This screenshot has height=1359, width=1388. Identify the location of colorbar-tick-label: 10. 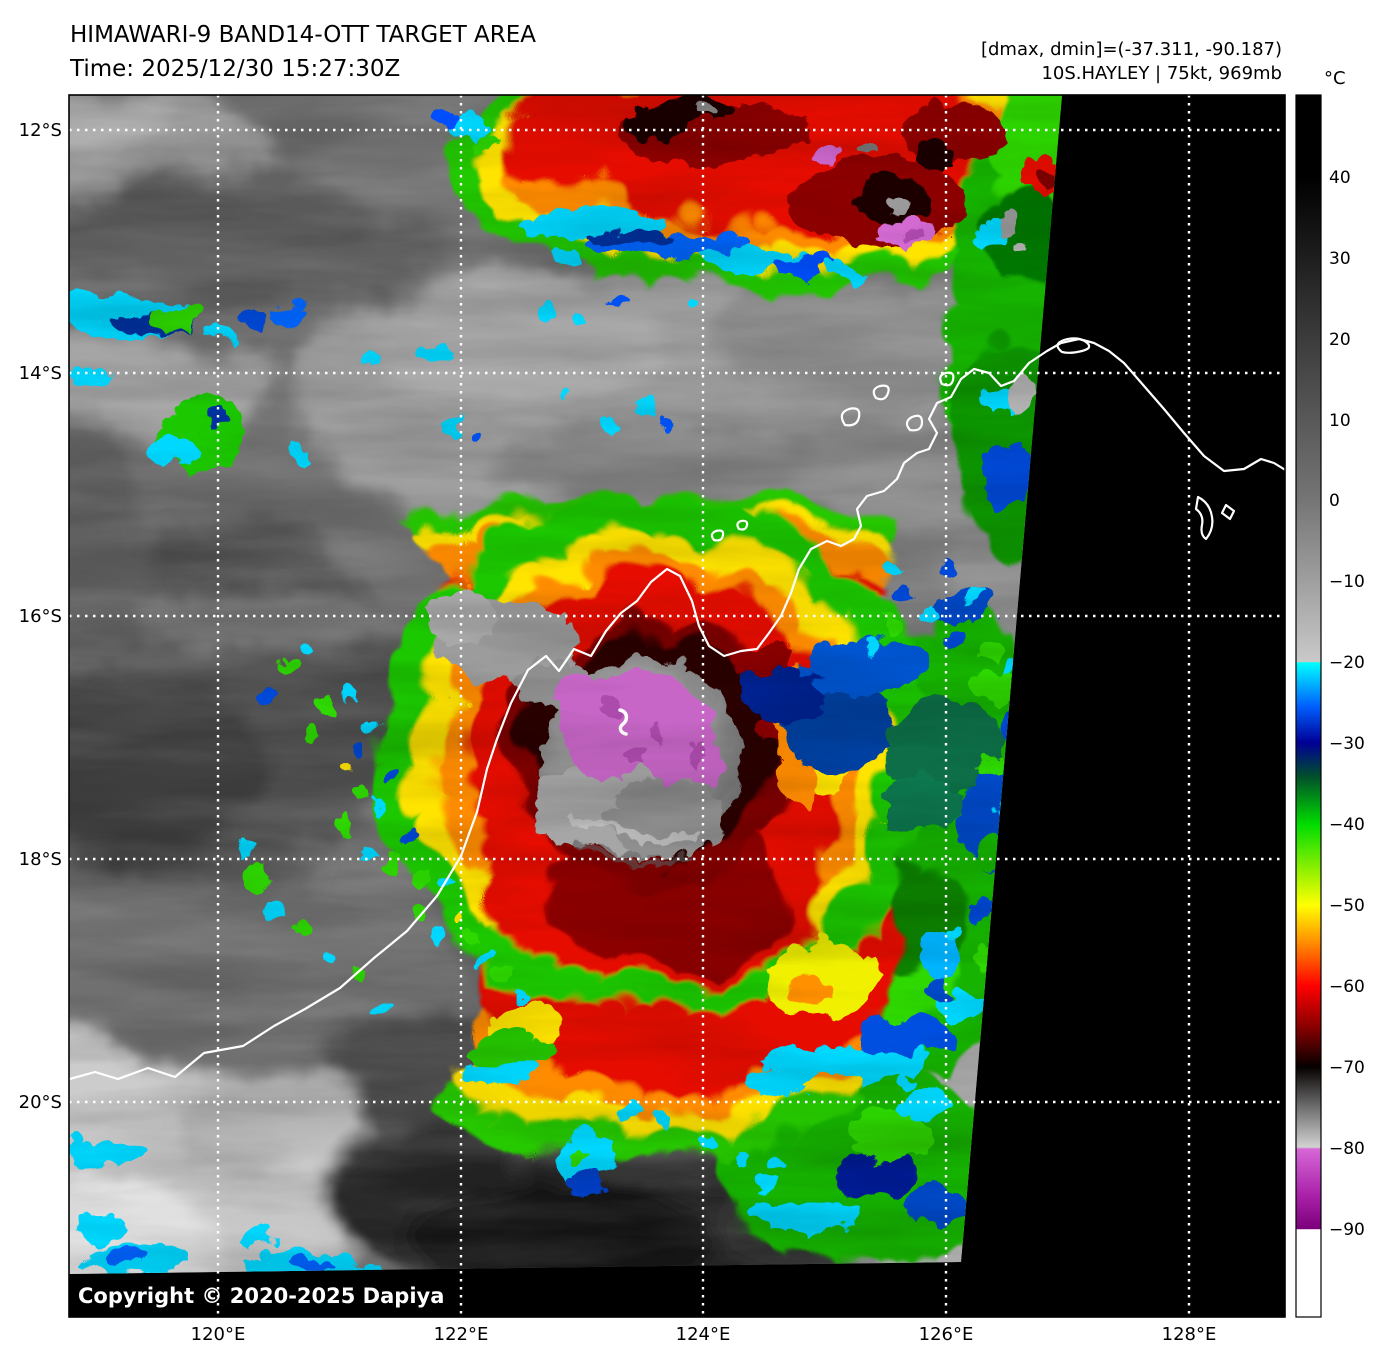
(1340, 421).